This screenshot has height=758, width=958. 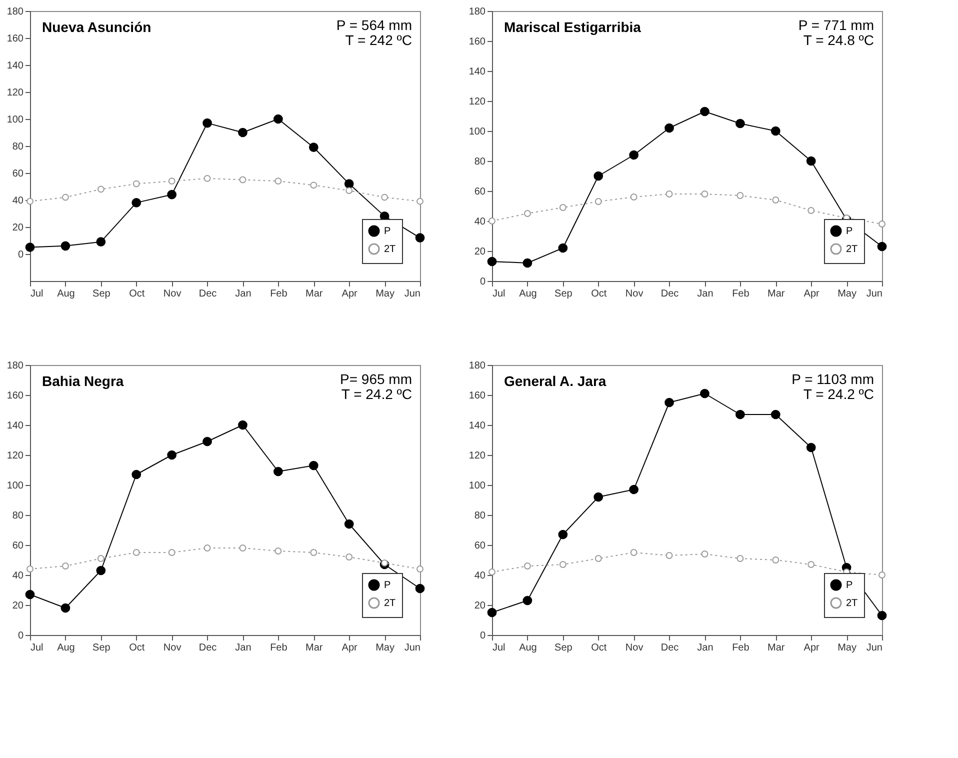 I want to click on legend-label: P, so click(x=849, y=231).